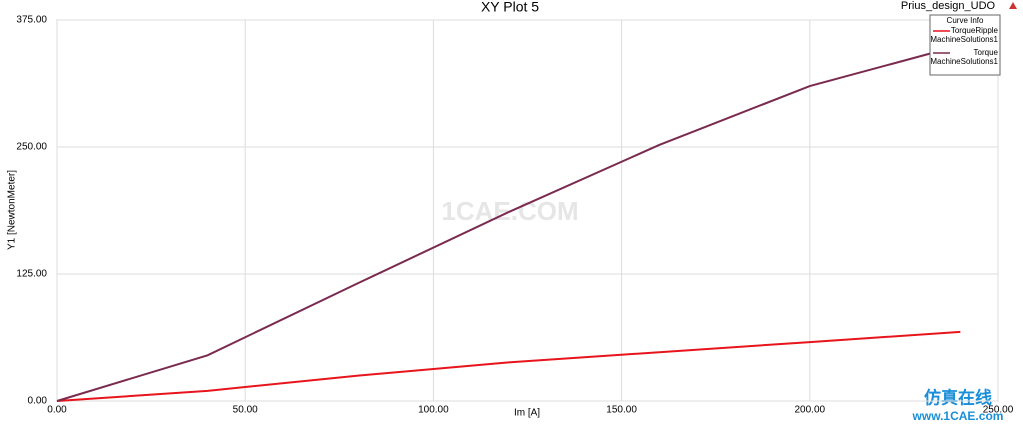 The height and width of the screenshot is (427, 1023). Describe the element at coordinates (998, 410) in the screenshot. I see `x-tick-label: 250.00` at that location.